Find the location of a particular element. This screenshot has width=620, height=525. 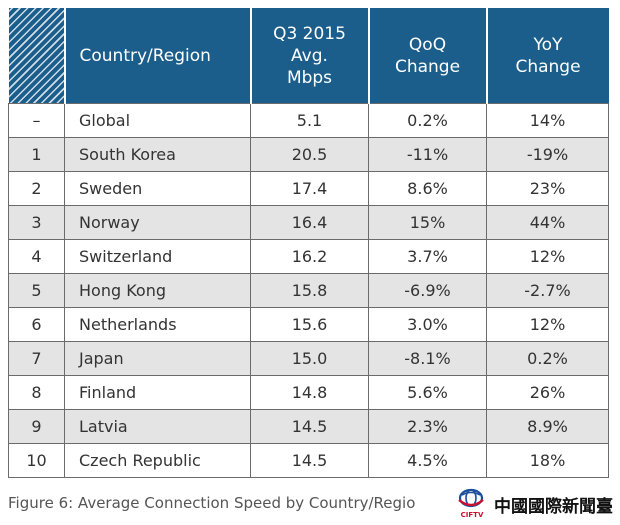

qoq-cell: 3.7% is located at coordinates (427, 256).